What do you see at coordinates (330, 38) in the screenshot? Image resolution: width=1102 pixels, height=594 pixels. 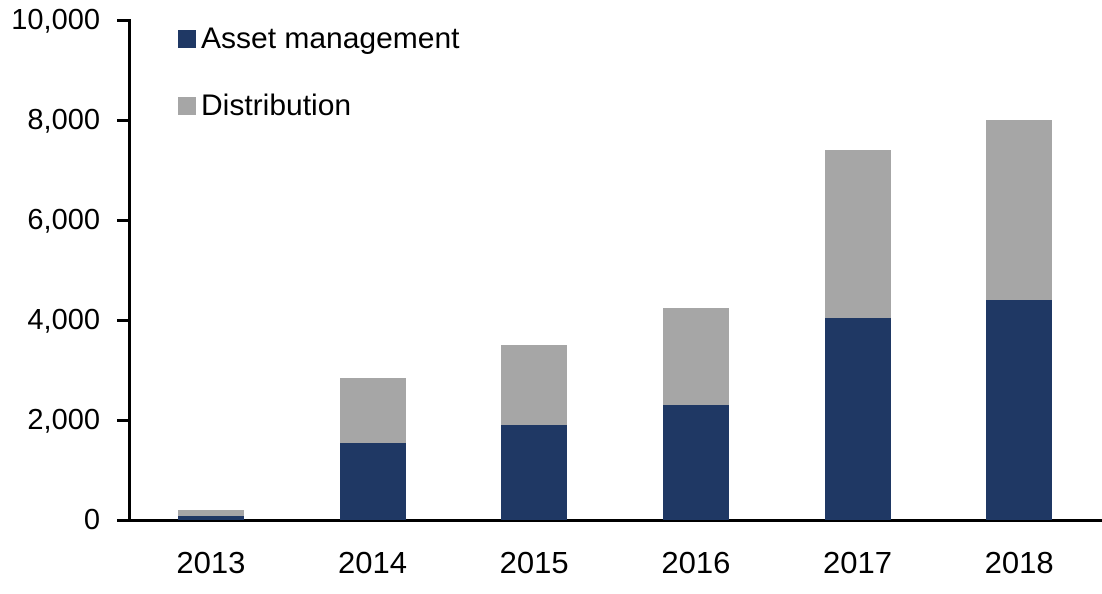 I see `legend-label-asset-management: Asset management` at bounding box center [330, 38].